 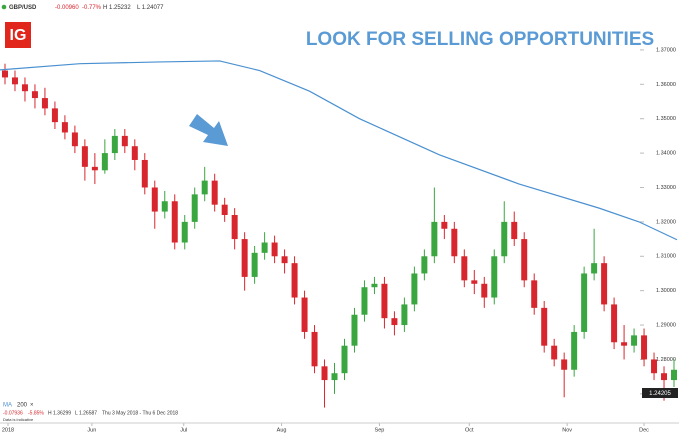 What do you see at coordinates (4, 7) in the screenshot?
I see `status-dot` at bounding box center [4, 7].